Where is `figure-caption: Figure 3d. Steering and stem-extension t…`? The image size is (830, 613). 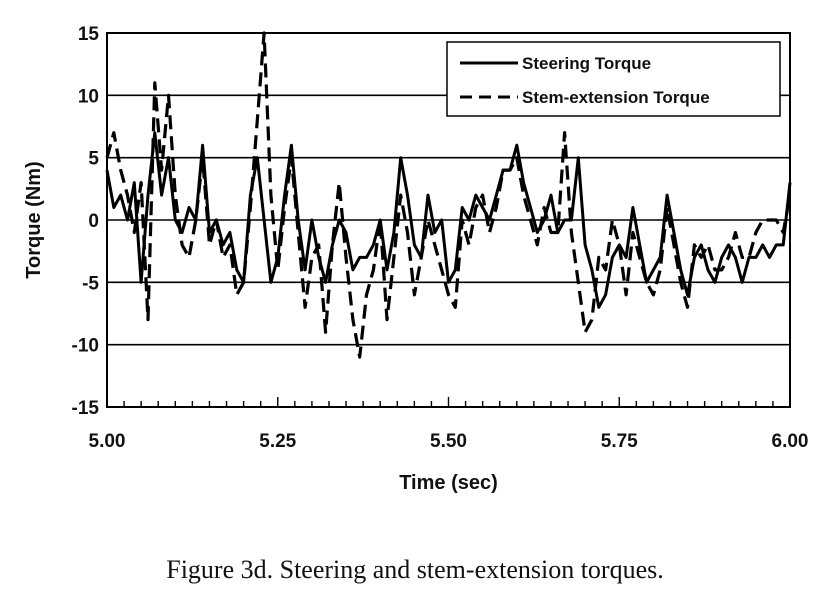 figure-caption: Figure 3d. Steering and stem-extension t… is located at coordinates (415, 569).